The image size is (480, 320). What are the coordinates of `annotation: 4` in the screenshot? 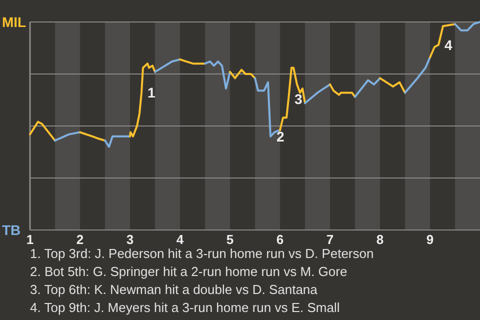 It's located at (448, 44).